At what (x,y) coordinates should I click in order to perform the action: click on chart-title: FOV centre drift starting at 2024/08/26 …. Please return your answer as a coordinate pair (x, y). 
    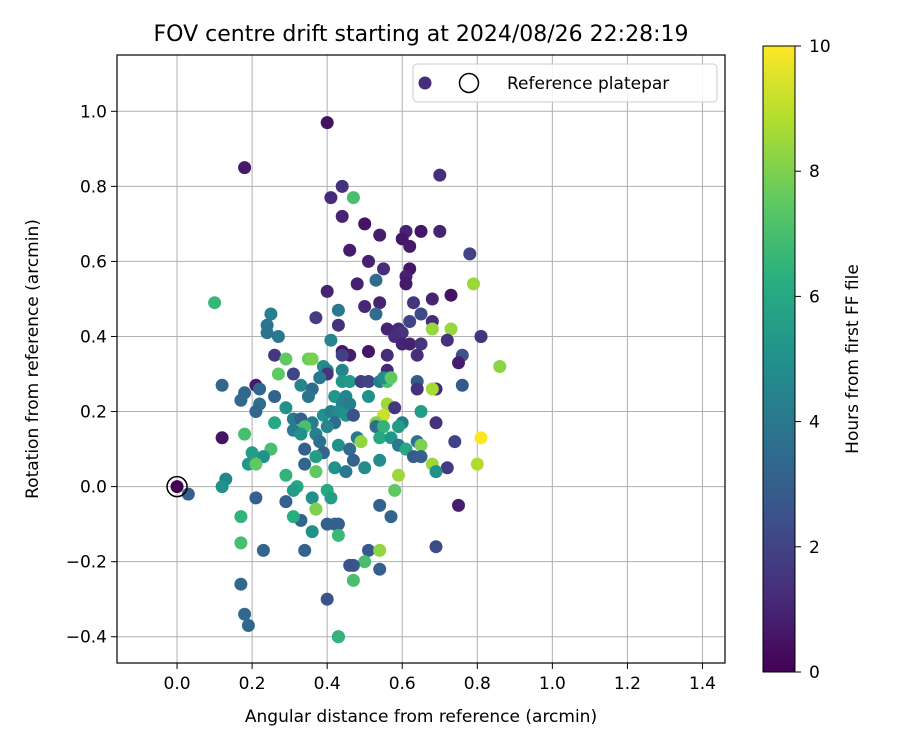
    Looking at the image, I should click on (421, 34).